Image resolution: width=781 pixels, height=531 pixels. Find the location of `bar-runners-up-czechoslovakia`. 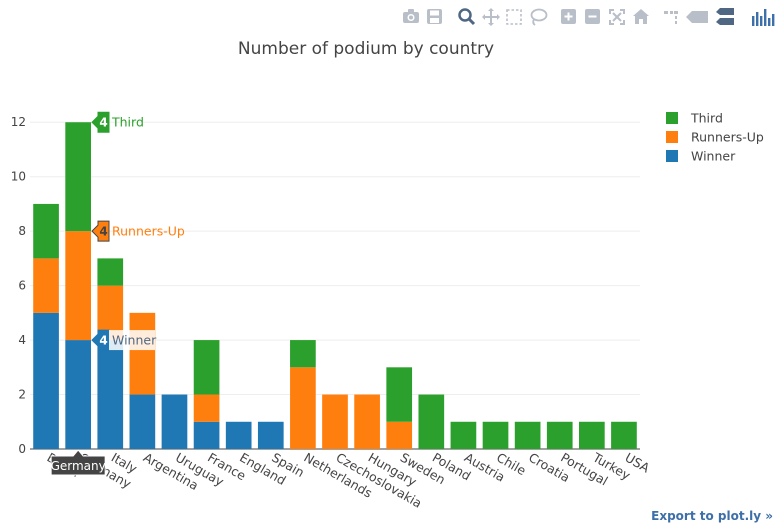

bar-runners-up-czechoslovakia is located at coordinates (335, 421).